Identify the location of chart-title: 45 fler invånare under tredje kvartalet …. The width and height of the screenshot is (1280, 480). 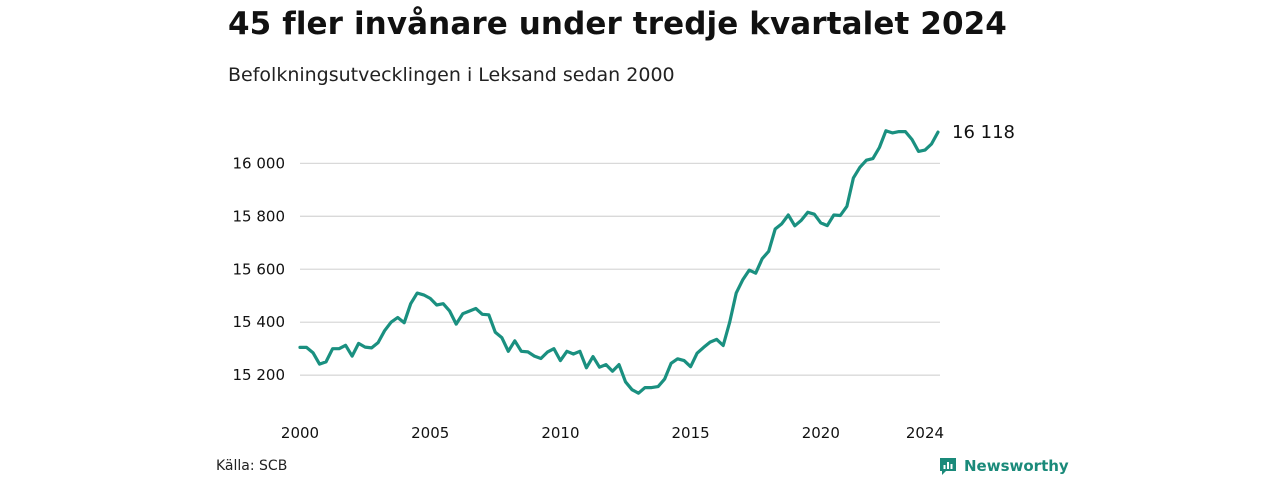
(617, 24).